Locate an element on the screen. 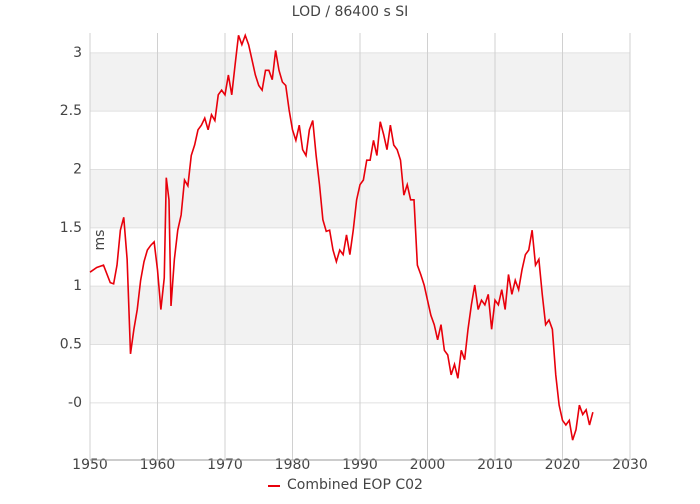 This screenshot has height=504, width=700. x-tick-label: 1980 is located at coordinates (293, 465).